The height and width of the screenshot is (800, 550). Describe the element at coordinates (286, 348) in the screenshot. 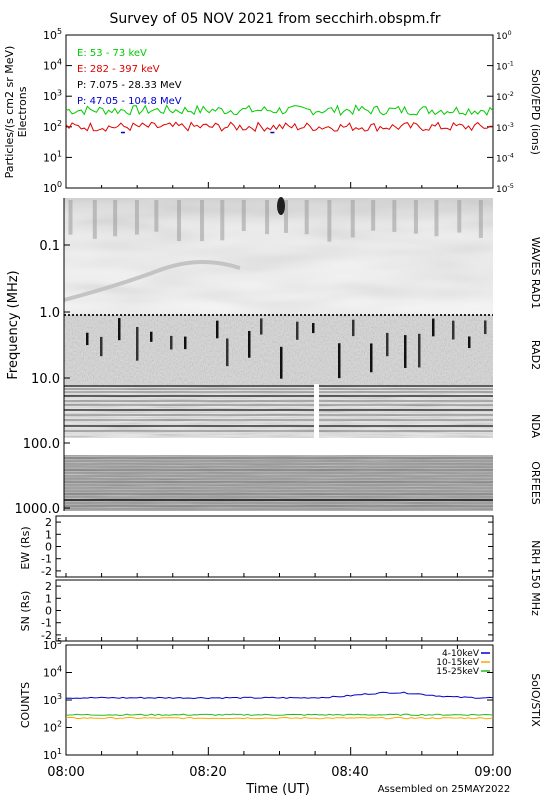

I see `rad2-bursts` at that location.